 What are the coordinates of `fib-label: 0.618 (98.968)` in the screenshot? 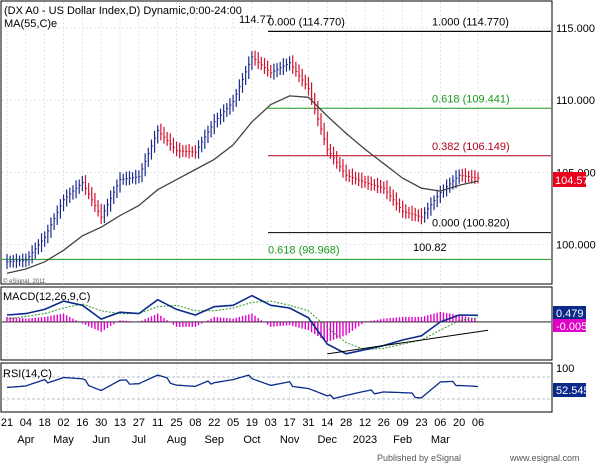 It's located at (304, 250).